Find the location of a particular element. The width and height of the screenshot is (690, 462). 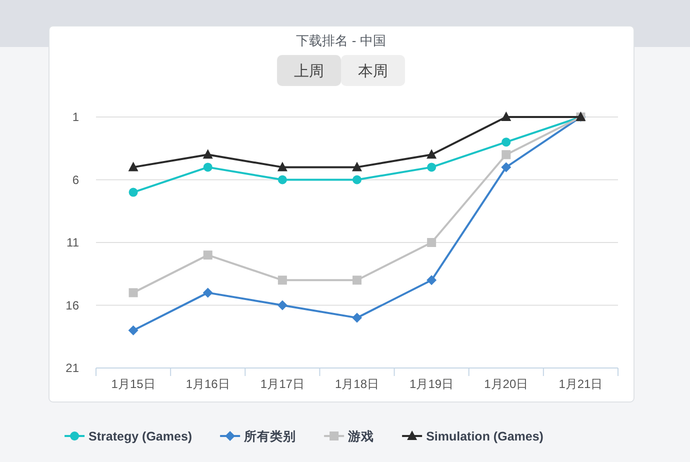

ytick: 11 is located at coordinates (72, 243).